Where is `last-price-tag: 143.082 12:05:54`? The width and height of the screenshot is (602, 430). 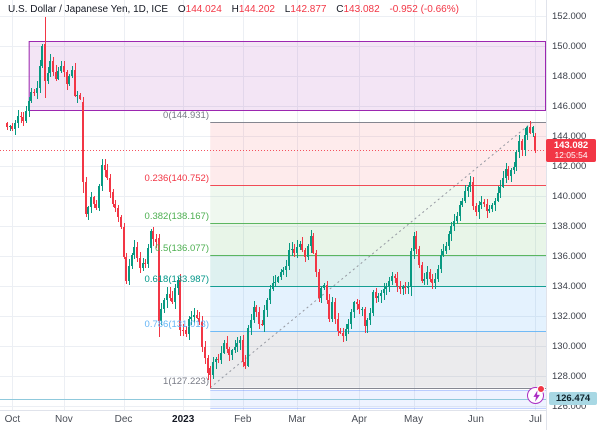 last-price-tag: 143.082 12:05:54 is located at coordinates (571, 150).